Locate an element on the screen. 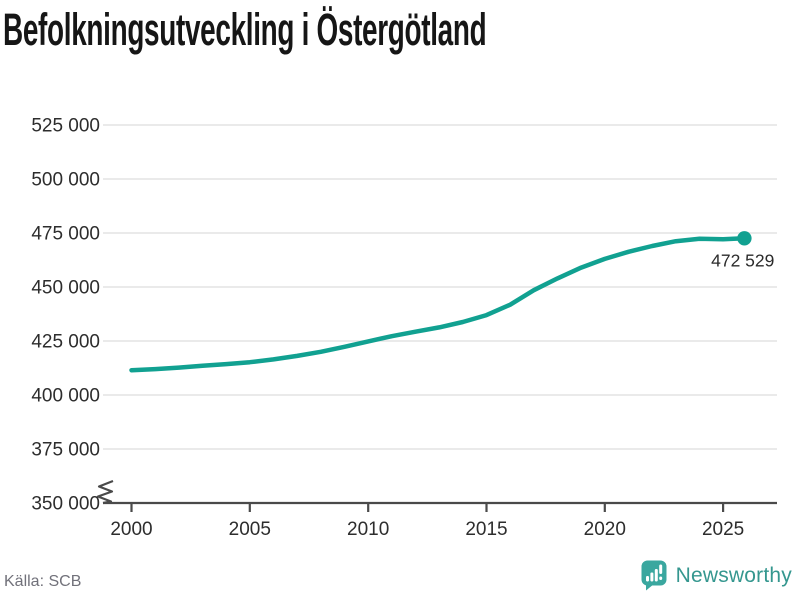 The image size is (800, 600). newsworthy-logo: Newsworthy is located at coordinates (716, 575).